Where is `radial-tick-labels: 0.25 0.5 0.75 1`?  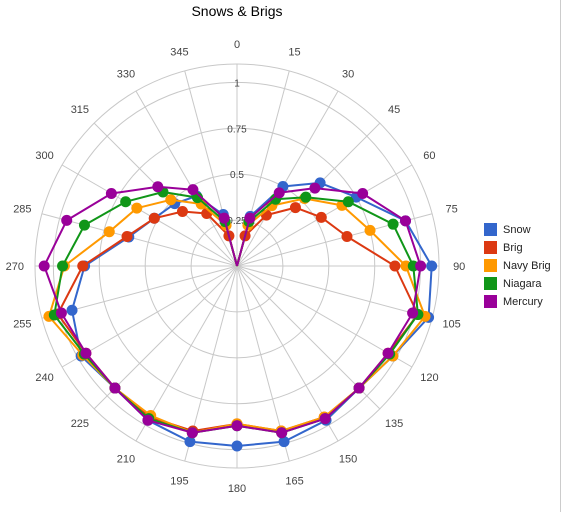
radial-tick-labels: 0.25 0.5 0.75 1 is located at coordinates (237, 152).